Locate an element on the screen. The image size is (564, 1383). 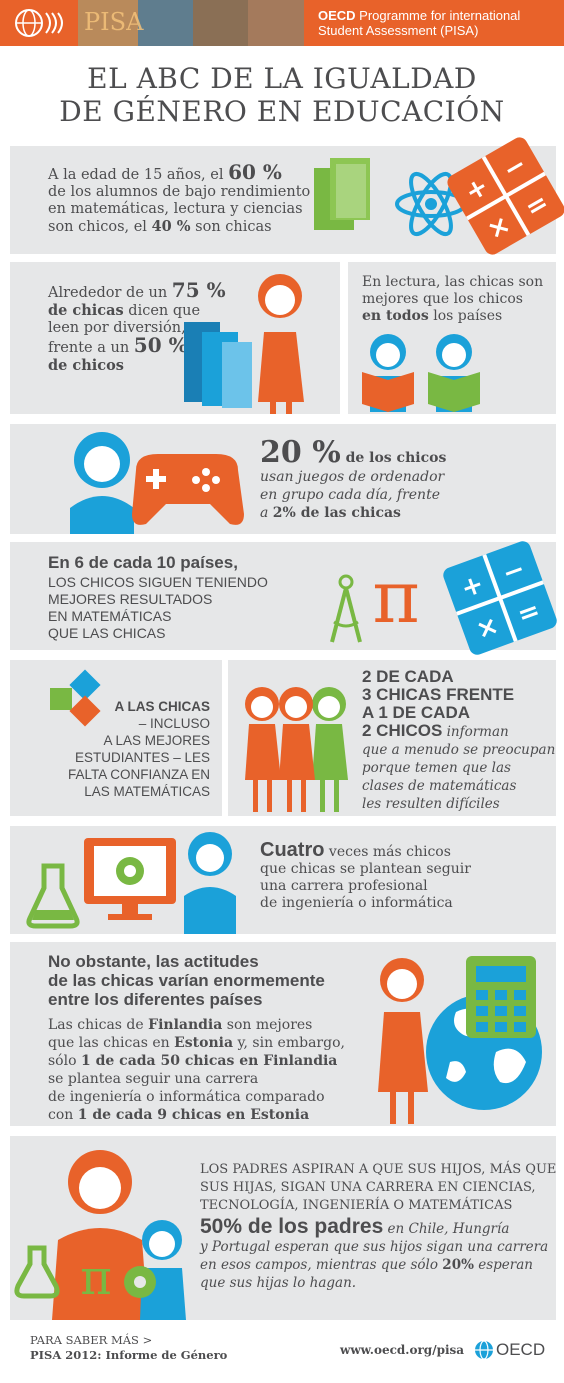
p10-r3a: en esos campos, mientras que sólo is located at coordinates (321, 1265).